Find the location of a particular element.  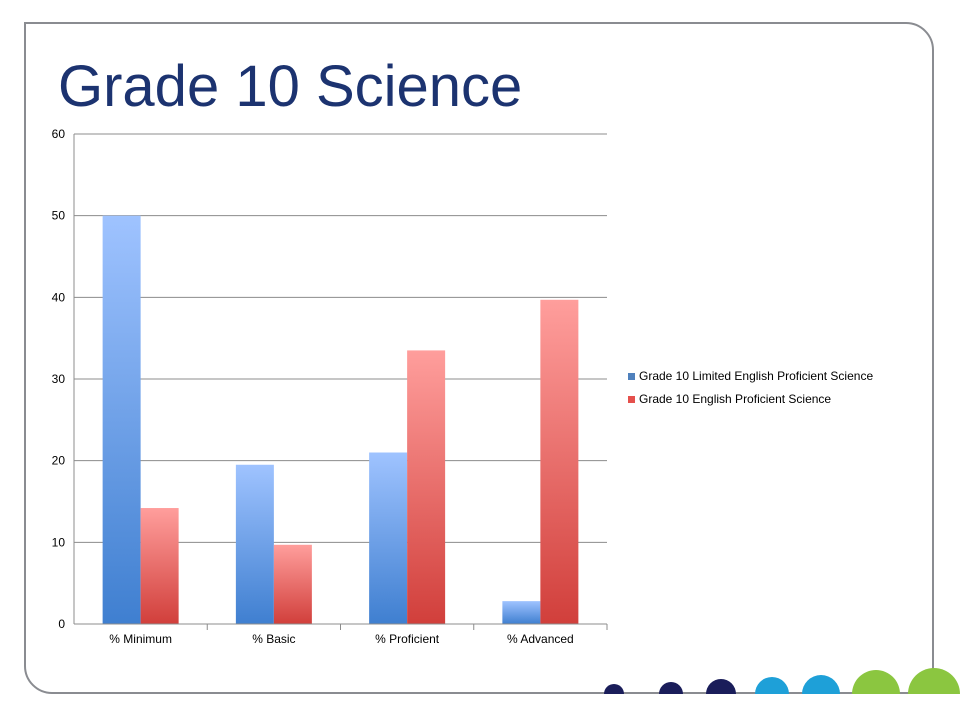

y-tick-label: 0 is located at coordinates (61, 624).